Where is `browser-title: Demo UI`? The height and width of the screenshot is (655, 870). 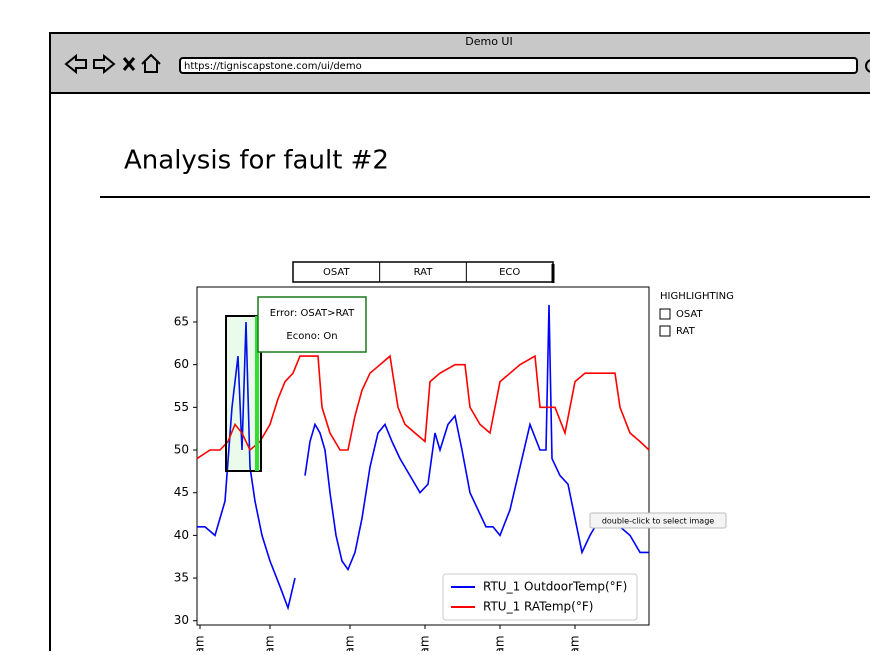
browser-title: Demo UI is located at coordinates (488, 41).